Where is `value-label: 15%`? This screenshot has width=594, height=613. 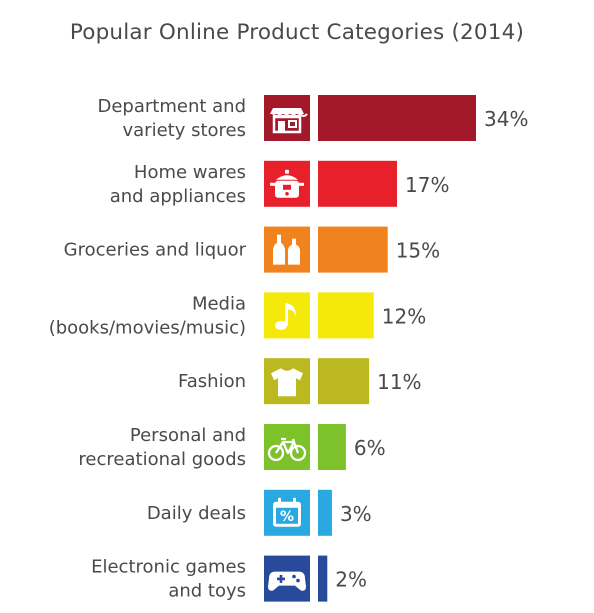
value-label: 15% is located at coordinates (418, 251).